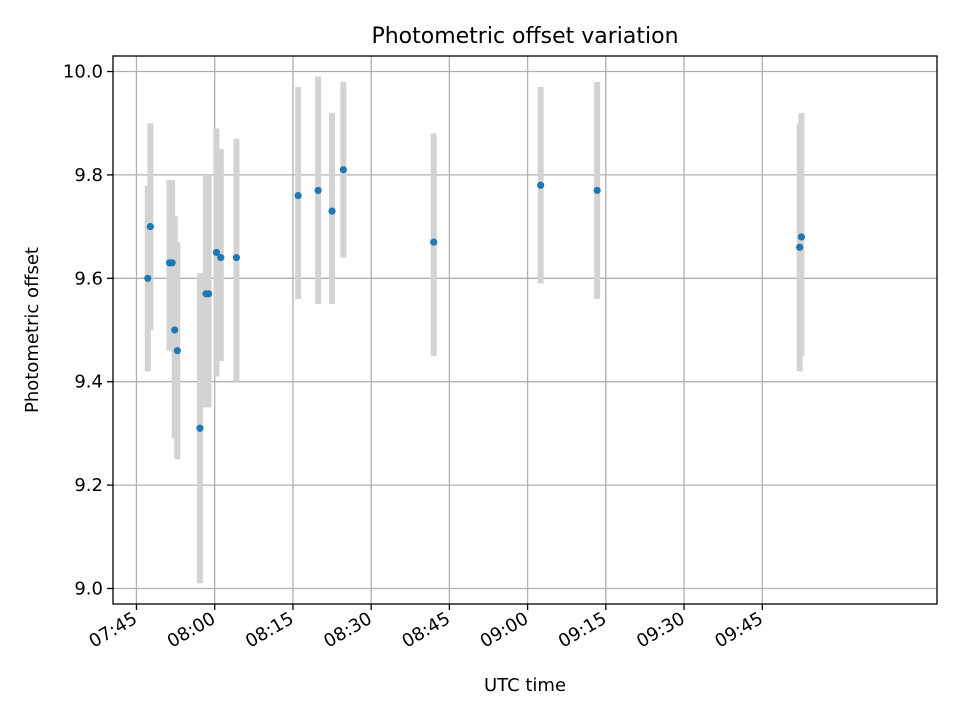 The height and width of the screenshot is (720, 960). Describe the element at coordinates (582, 630) in the screenshot. I see `x-tick-label: 09:15` at that location.